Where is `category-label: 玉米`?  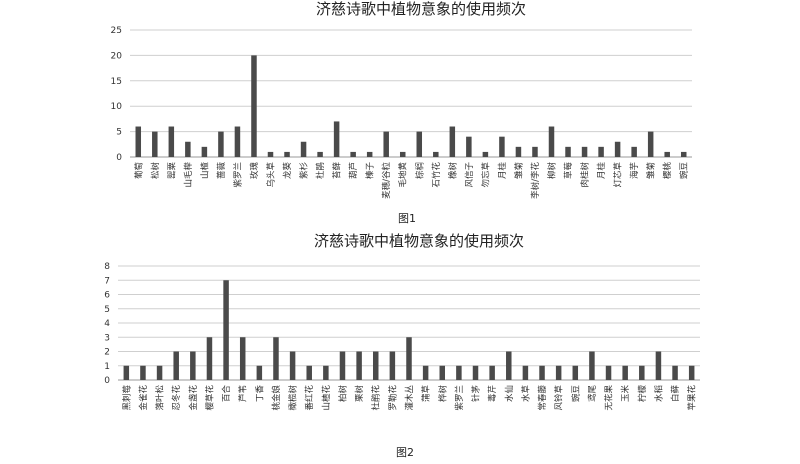 category-label: 玉米 is located at coordinates (625, 394).